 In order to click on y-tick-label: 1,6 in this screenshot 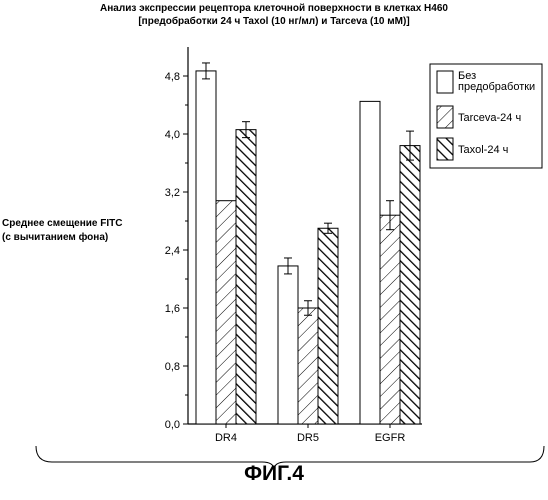, I will do `click(172, 309)`.